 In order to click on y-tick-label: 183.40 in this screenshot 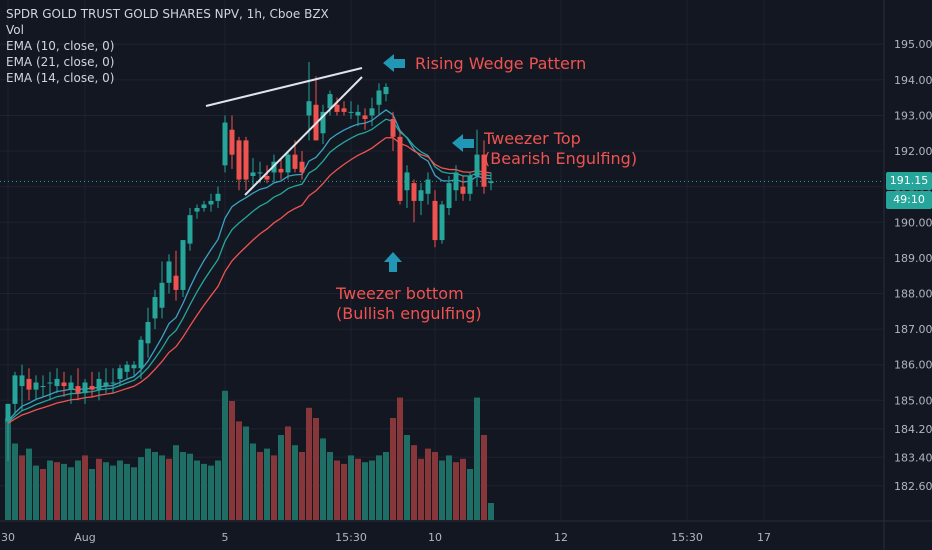, I will do `click(913, 457)`.